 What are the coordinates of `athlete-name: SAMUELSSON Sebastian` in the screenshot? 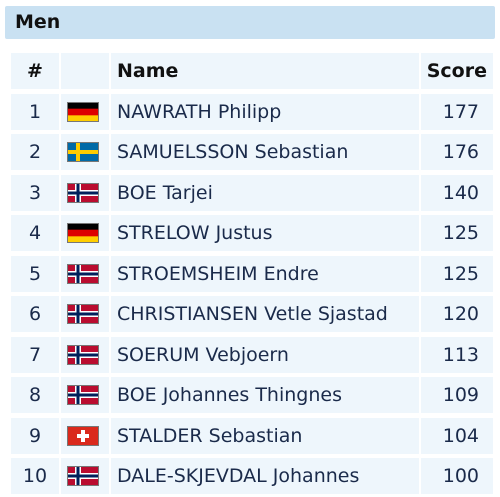 It's located at (265, 152).